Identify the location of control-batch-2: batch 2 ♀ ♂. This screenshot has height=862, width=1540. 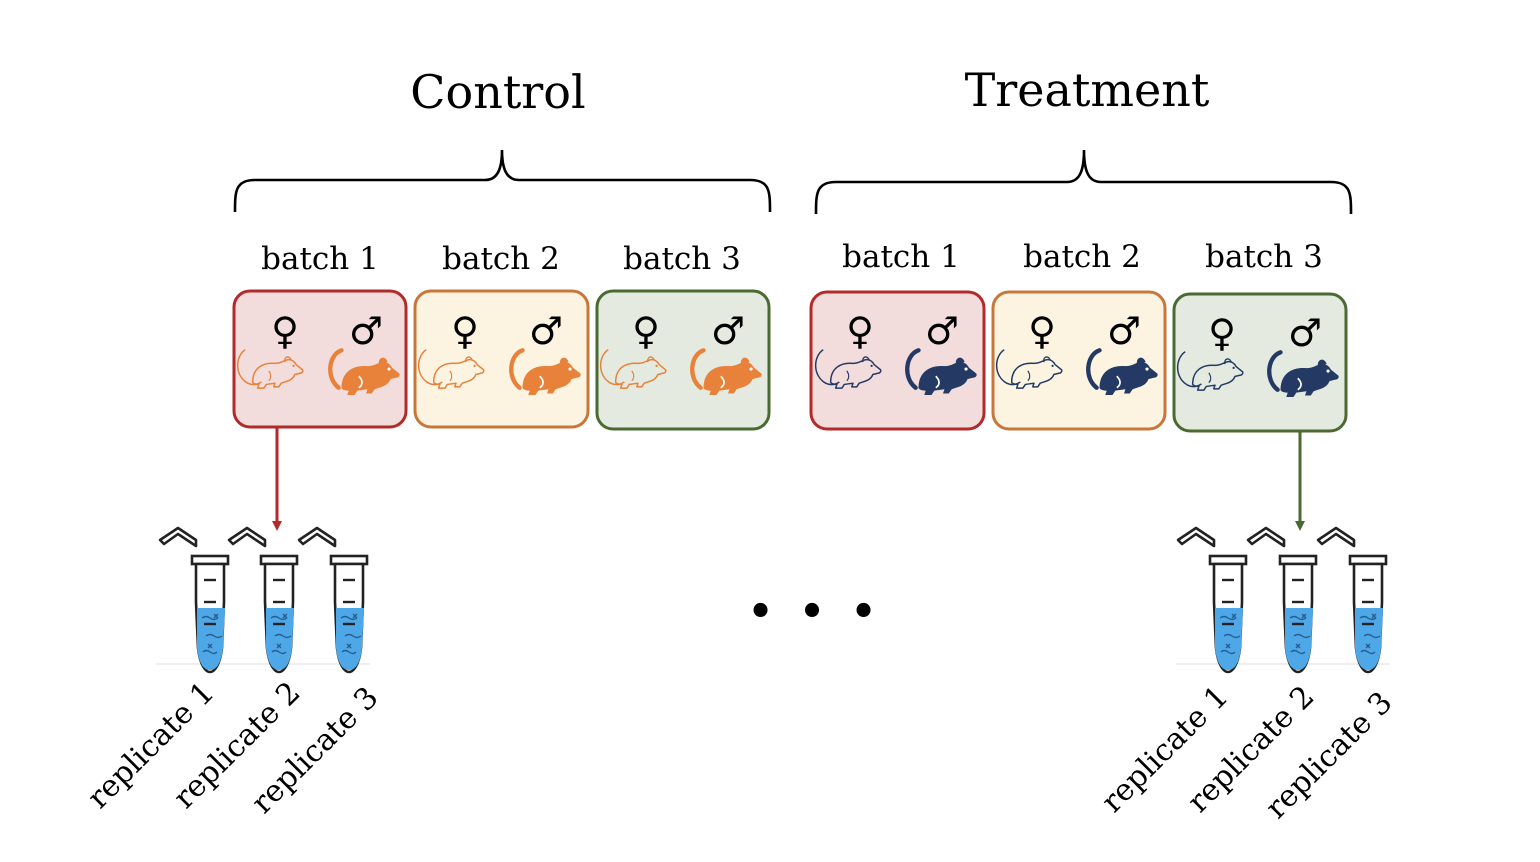
(501, 335).